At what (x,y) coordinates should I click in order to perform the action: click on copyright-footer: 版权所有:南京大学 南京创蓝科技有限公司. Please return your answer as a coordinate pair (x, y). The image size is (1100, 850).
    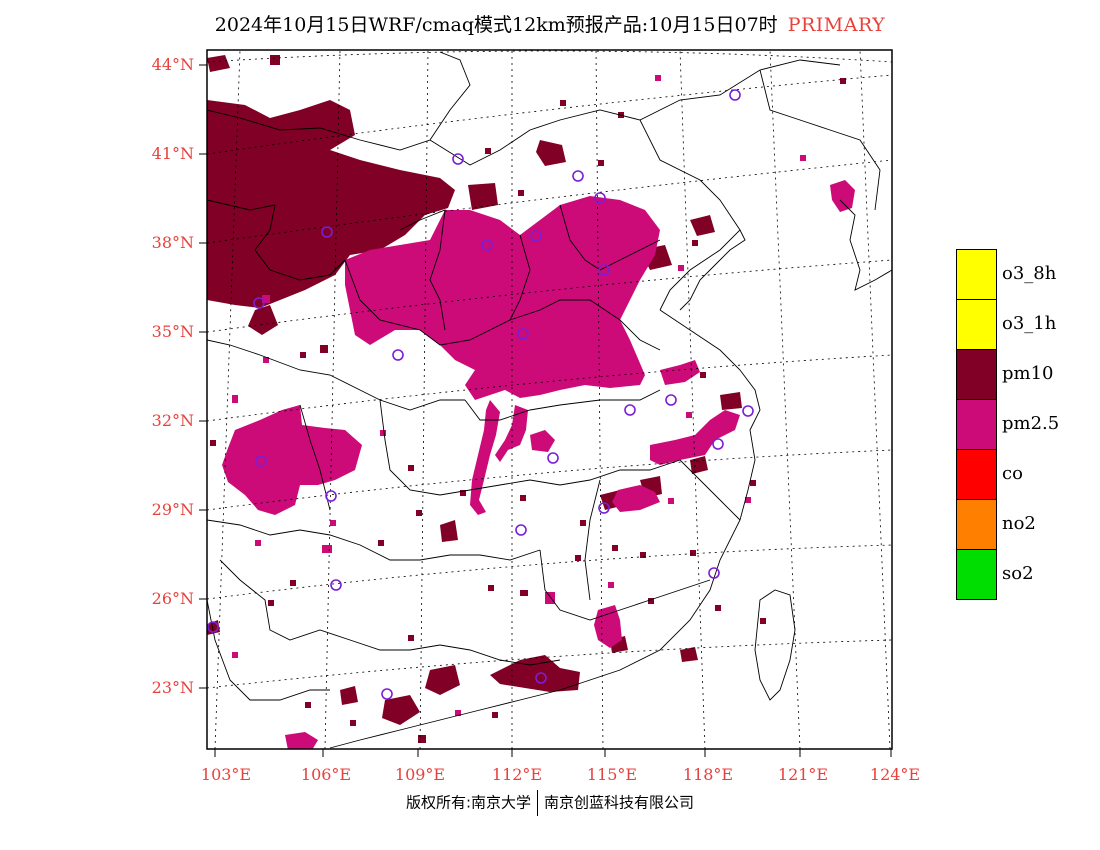
    Looking at the image, I should click on (550, 803).